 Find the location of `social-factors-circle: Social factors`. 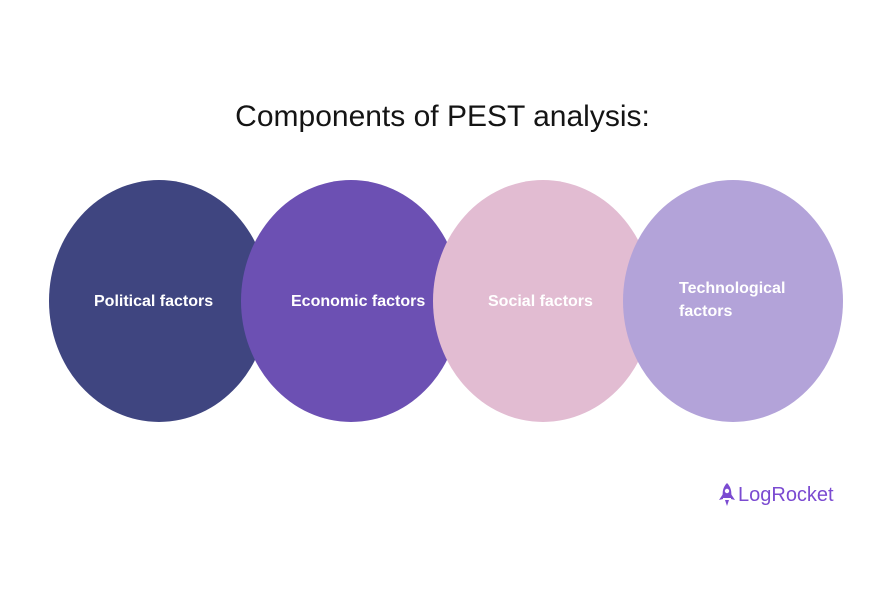

social-factors-circle: Social factors is located at coordinates (543, 301).